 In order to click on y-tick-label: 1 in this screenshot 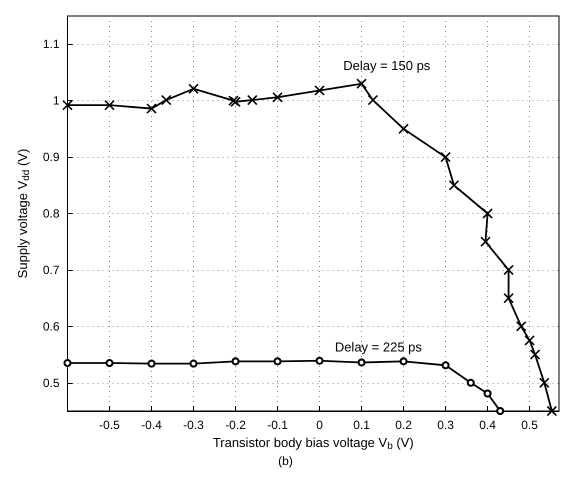, I will do `click(56, 101)`.